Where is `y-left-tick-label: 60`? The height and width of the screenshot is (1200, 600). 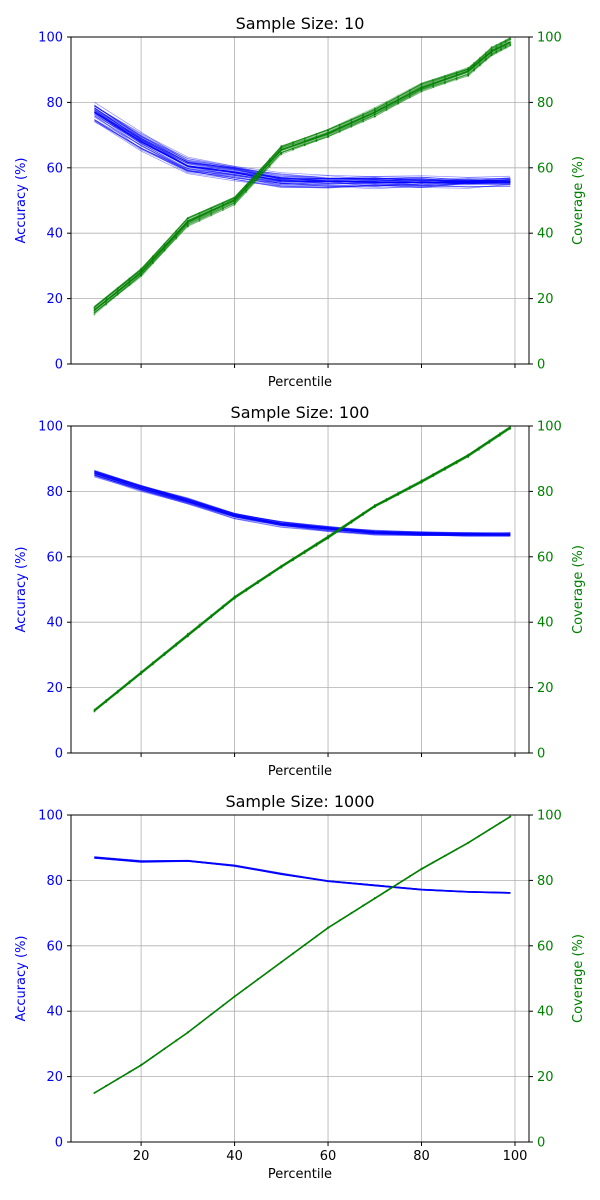
y-left-tick-label: 60 is located at coordinates (54, 168).